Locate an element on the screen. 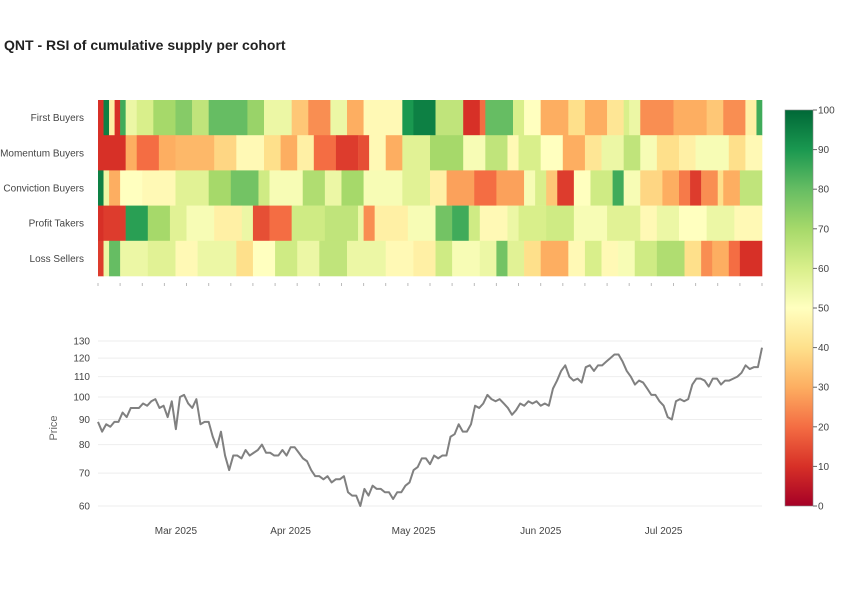 The image size is (842, 596). price-y-tick-label: 60 is located at coordinates (85, 507).